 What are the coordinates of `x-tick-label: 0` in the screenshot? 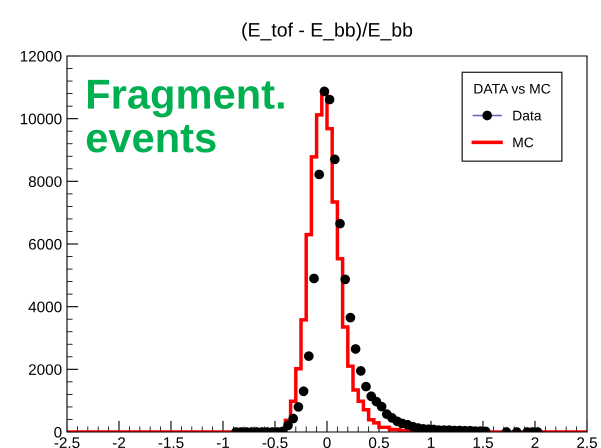 It's located at (327, 442).